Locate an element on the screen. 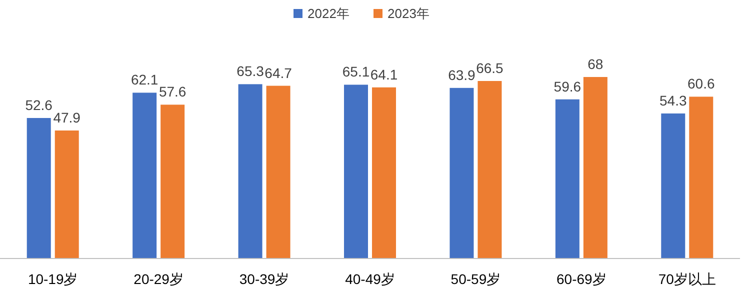 Image resolution: width=747 pixels, height=297 pixels. data-label: 63.9 is located at coordinates (462, 74).